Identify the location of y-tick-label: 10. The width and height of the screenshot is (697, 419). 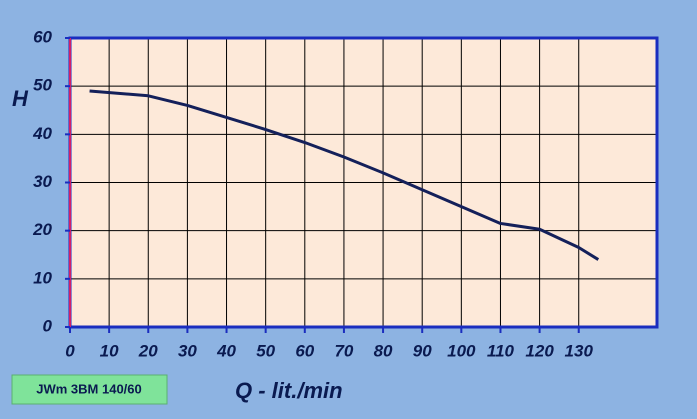
(42, 277).